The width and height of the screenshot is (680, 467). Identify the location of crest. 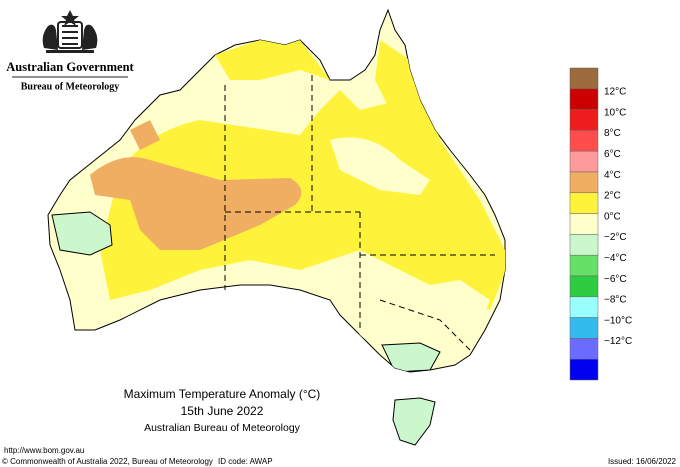
(70, 31).